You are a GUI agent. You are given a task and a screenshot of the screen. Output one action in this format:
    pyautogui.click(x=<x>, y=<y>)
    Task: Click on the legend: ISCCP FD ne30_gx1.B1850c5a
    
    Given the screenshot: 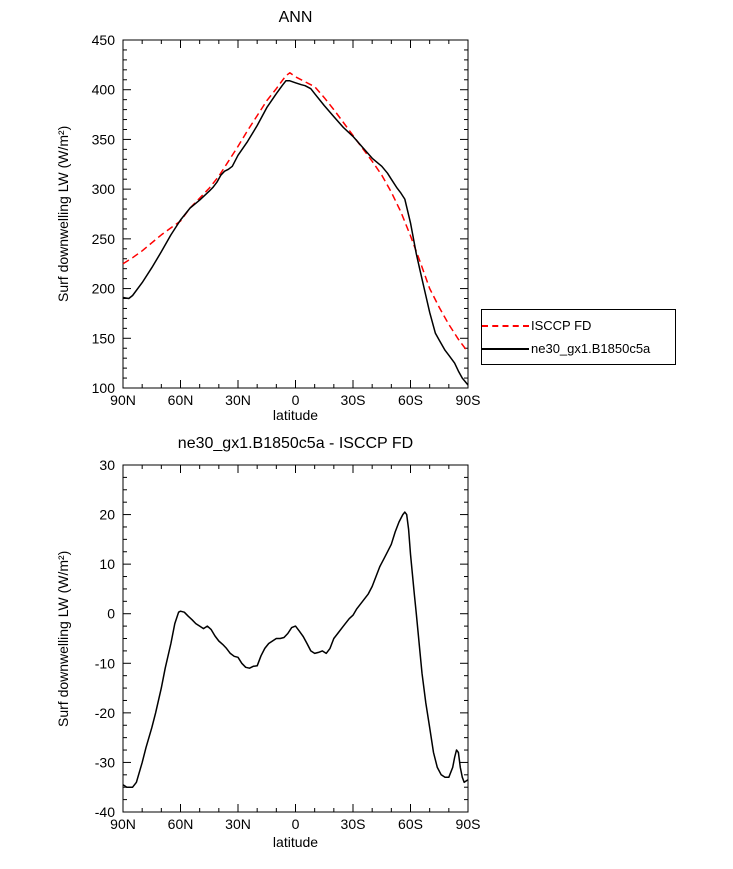 What is the action you would take?
    pyautogui.click(x=578, y=337)
    